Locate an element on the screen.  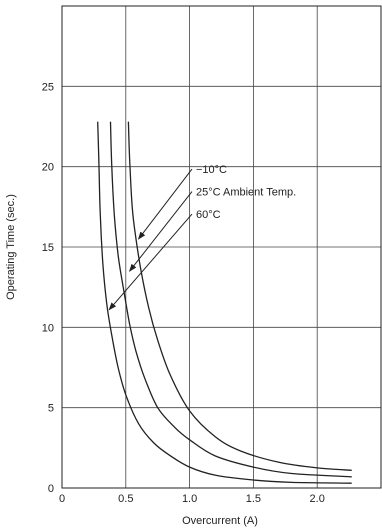
y-tick-label: 0 is located at coordinates (51, 489).